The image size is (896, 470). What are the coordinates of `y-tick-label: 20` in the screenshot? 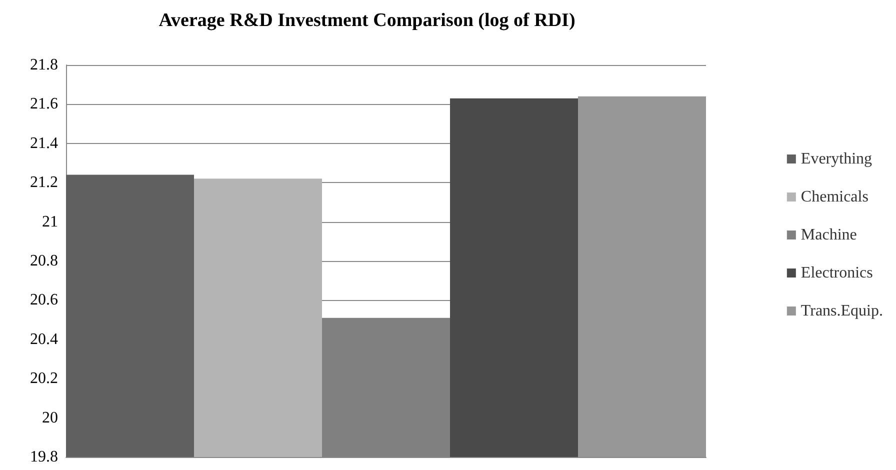 It's located at (50, 417).